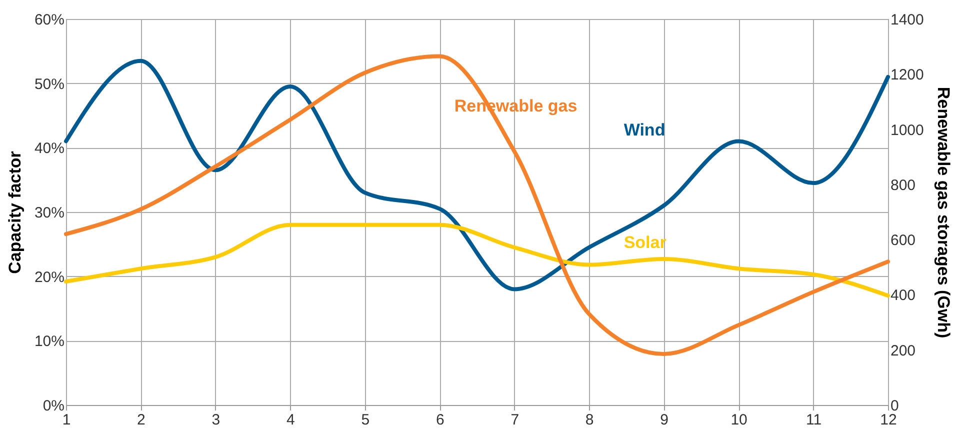 The image size is (957, 432). Describe the element at coordinates (903, 241) in the screenshot. I see `y2-tick-label: 600` at that location.